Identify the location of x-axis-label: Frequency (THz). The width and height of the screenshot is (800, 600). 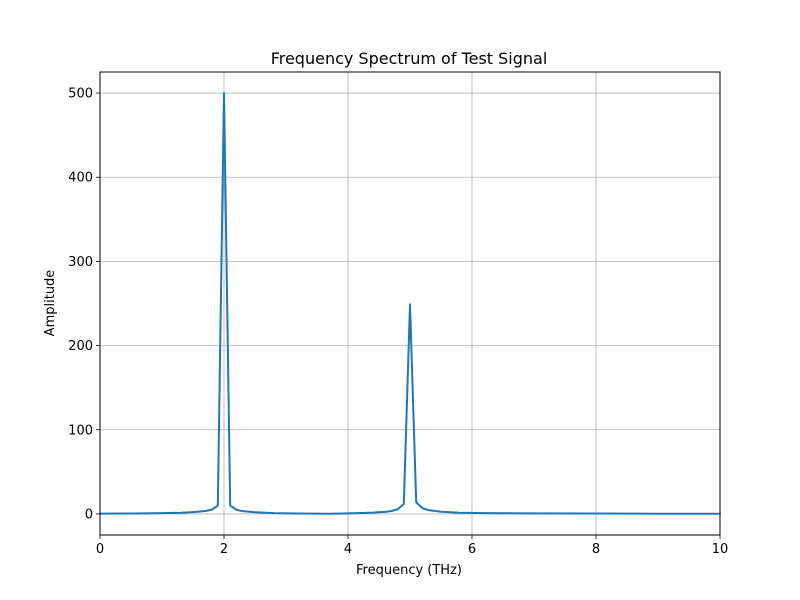
(409, 570).